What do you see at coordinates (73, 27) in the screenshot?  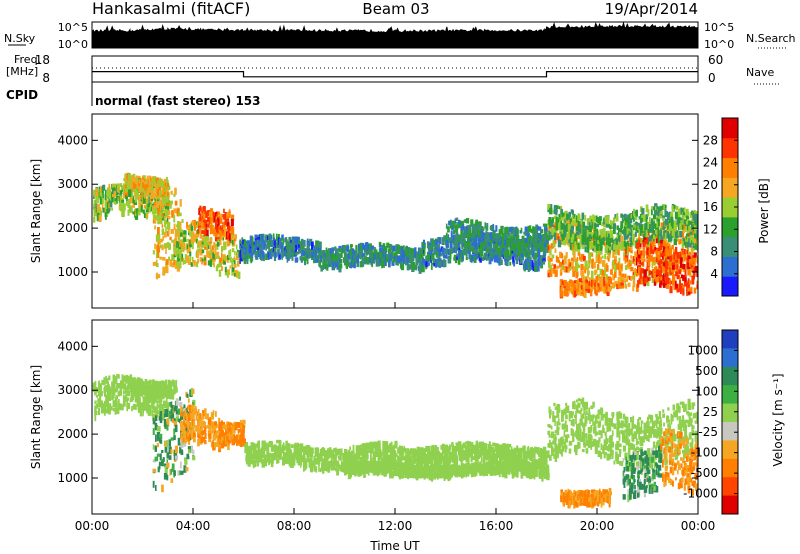 I see `noise-tick-left-top: 10^5` at bounding box center [73, 27].